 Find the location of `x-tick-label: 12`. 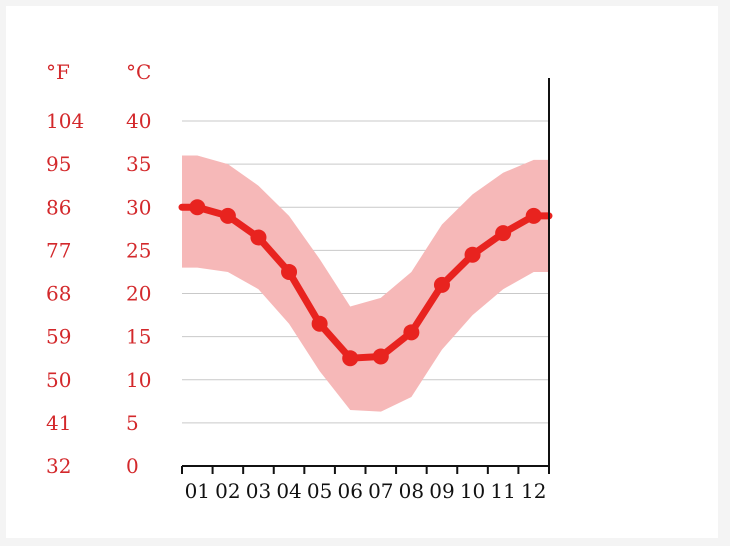

x-tick-label: 12 is located at coordinates (533, 491).